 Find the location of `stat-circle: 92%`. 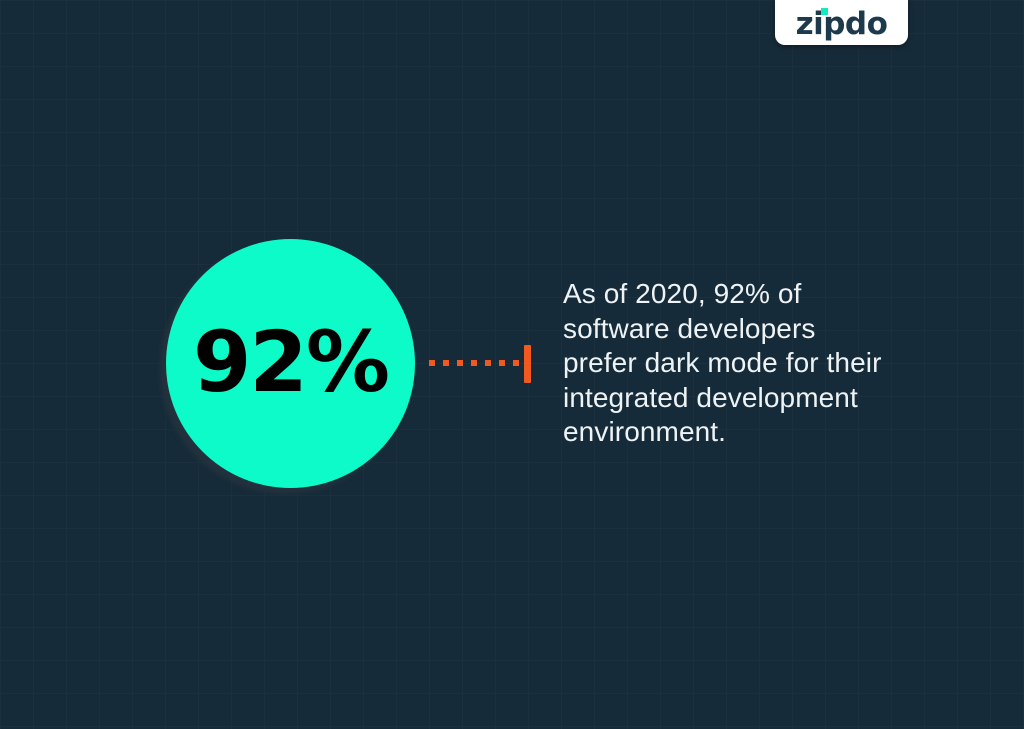

stat-circle: 92% is located at coordinates (290, 363).